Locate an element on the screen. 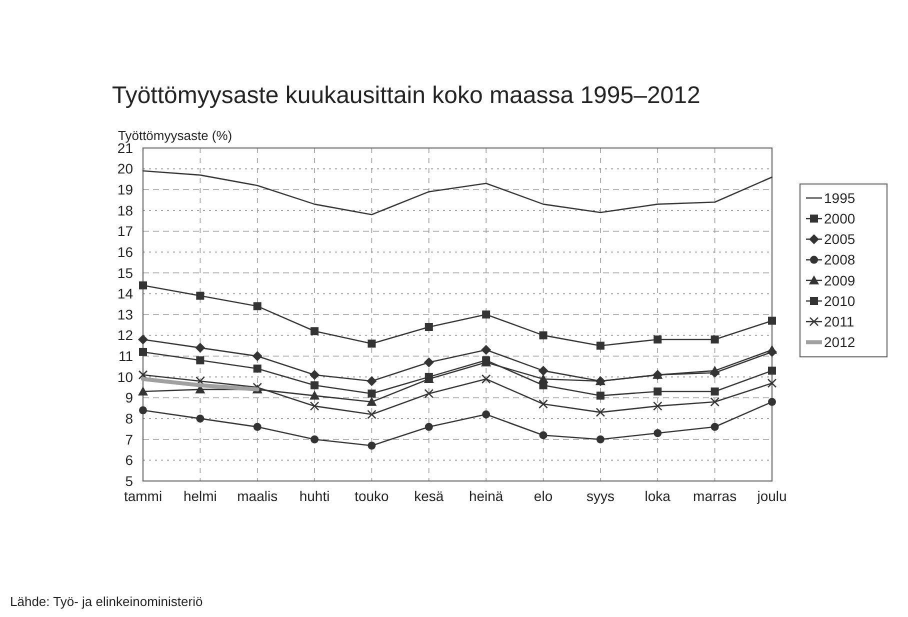 This screenshot has height=617, width=908. legend-label: 1995 is located at coordinates (840, 198).